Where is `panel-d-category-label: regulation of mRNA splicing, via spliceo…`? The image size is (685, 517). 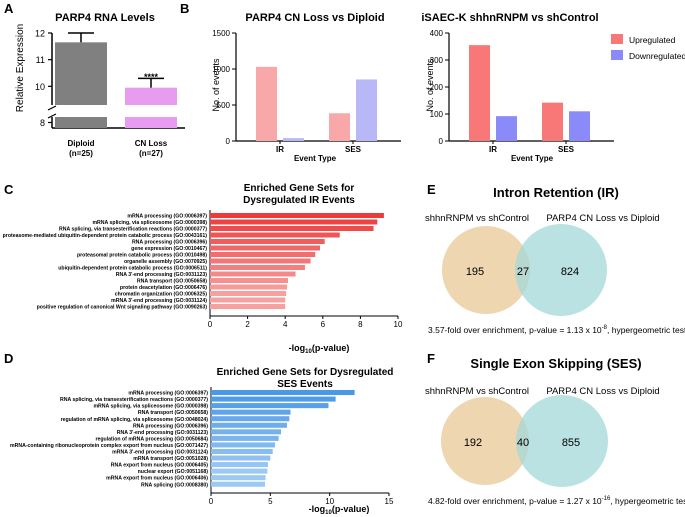 panel-d-category-label: regulation of mRNA splicing, via spliceo… is located at coordinates (135, 420).